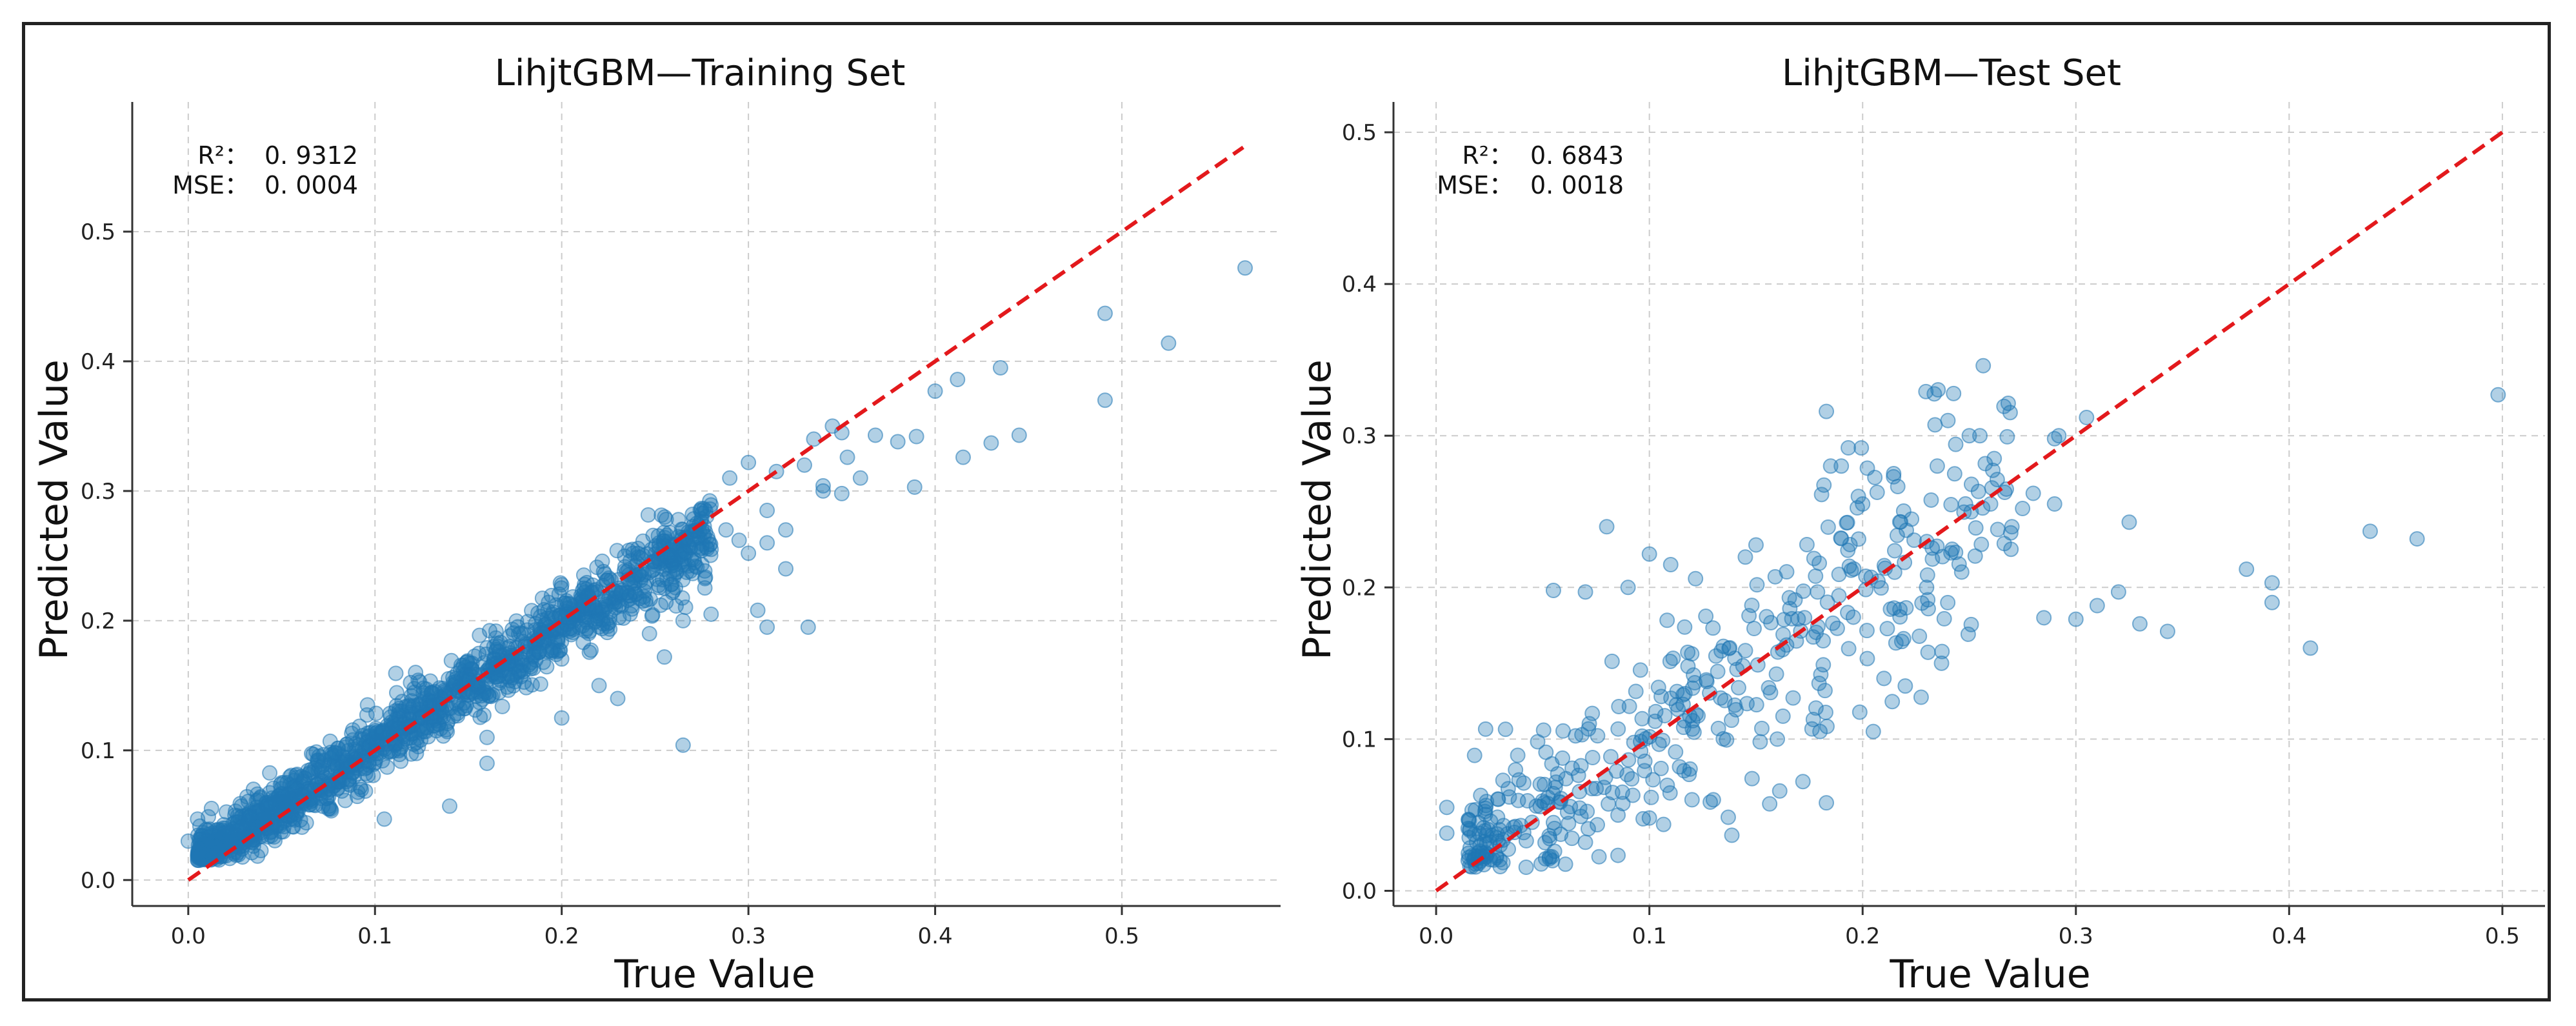 The width and height of the screenshot is (2576, 1026). Describe the element at coordinates (1359, 588) in the screenshot. I see `test-ytick-label-2: 0.2` at that location.